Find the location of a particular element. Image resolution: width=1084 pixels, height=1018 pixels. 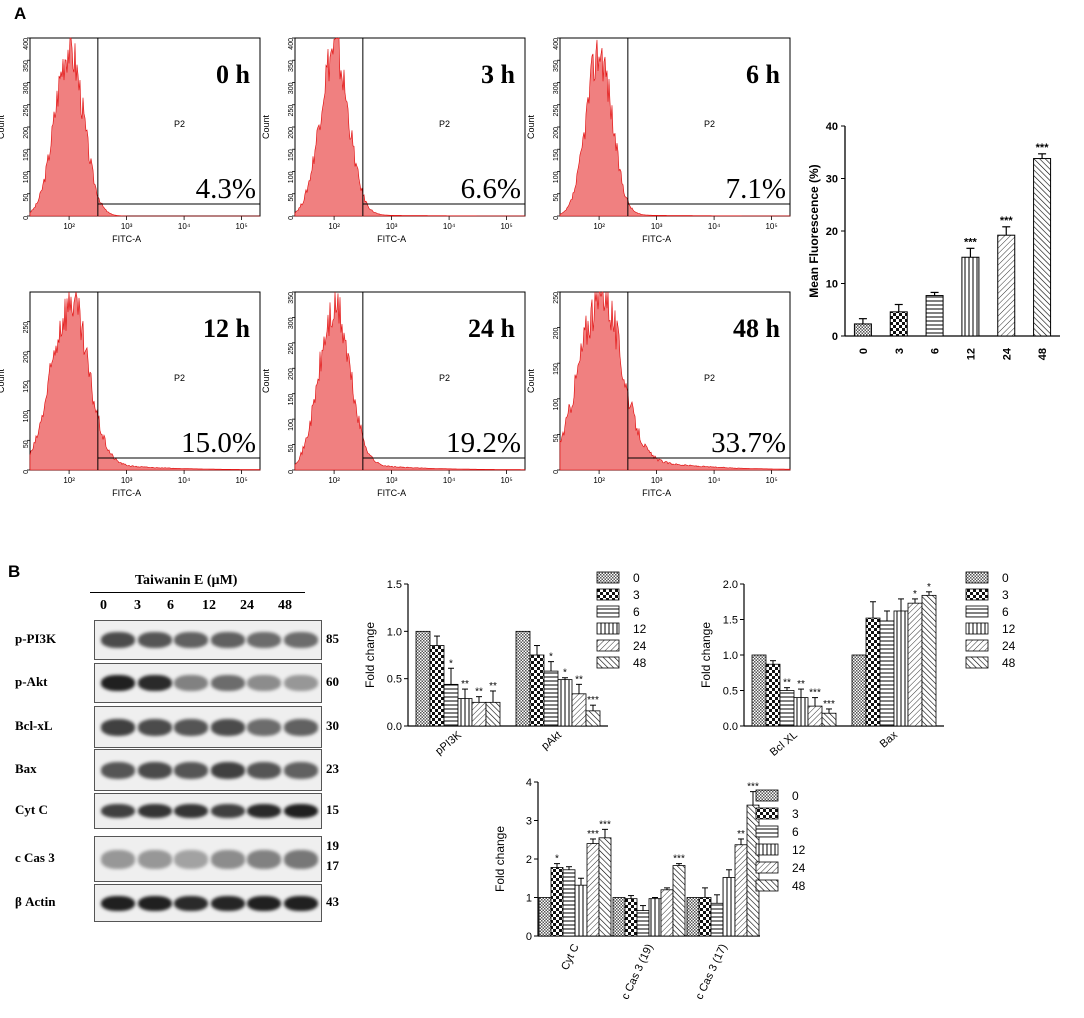

time-point-label: 3 h is located at coordinates (498, 74).